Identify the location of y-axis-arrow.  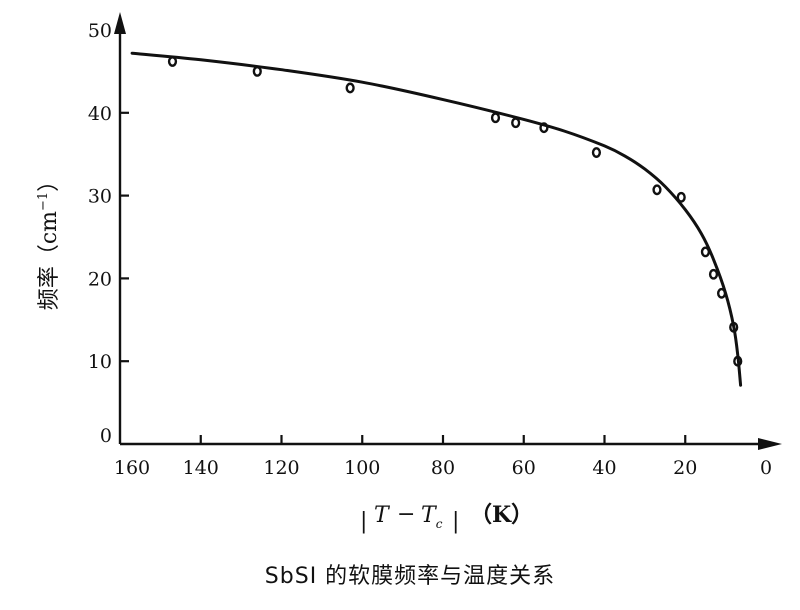
(120, 23).